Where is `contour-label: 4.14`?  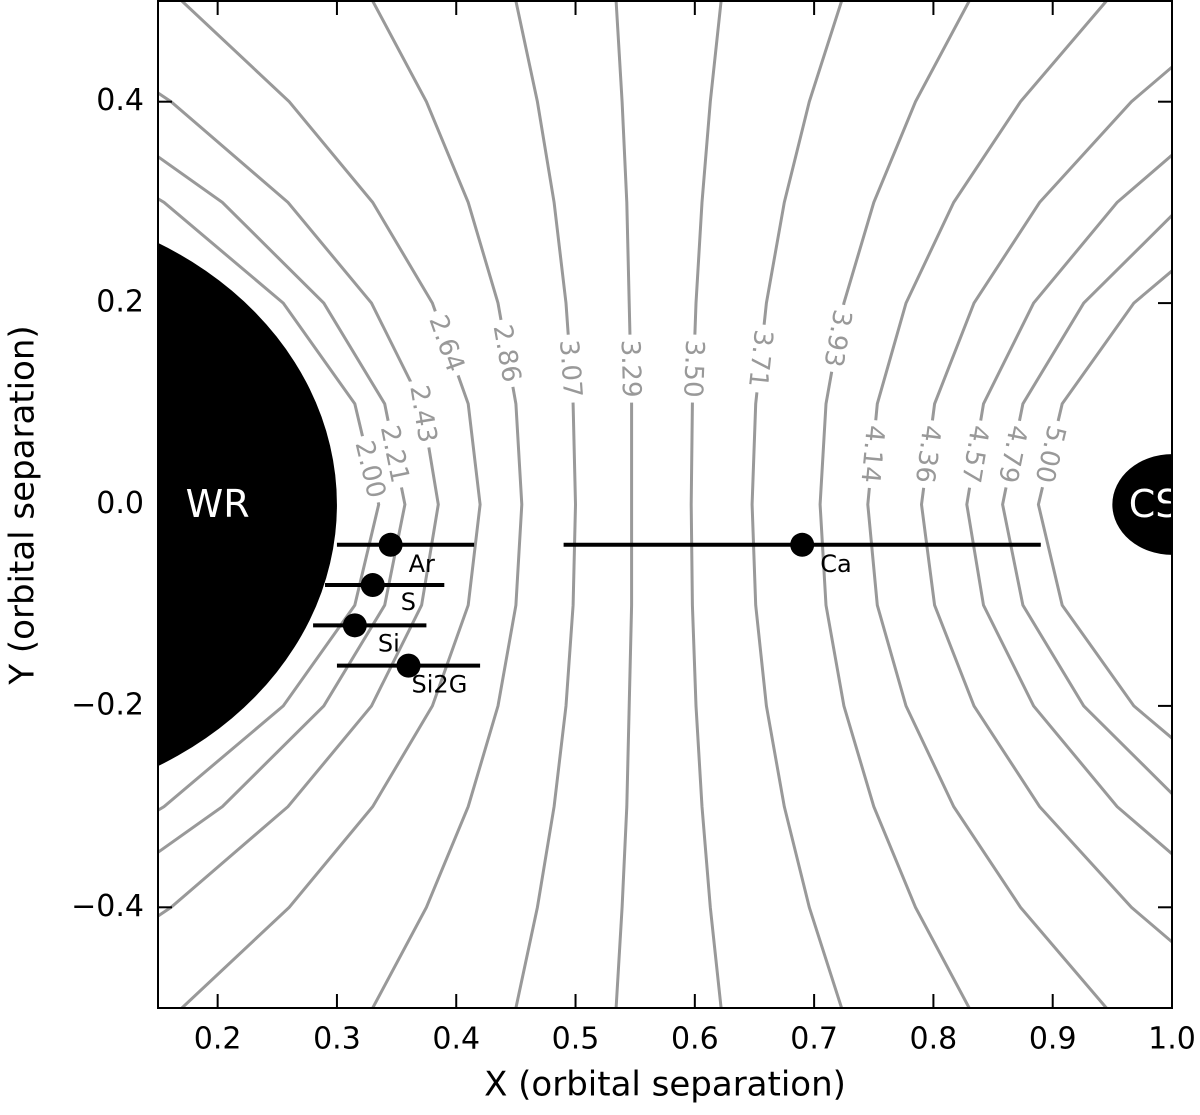
contour-label: 4.14 is located at coordinates (871, 454).